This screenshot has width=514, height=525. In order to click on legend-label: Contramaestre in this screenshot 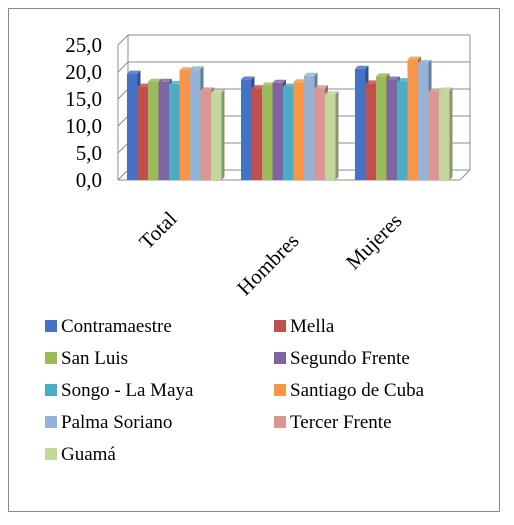, I will do `click(116, 326)`.